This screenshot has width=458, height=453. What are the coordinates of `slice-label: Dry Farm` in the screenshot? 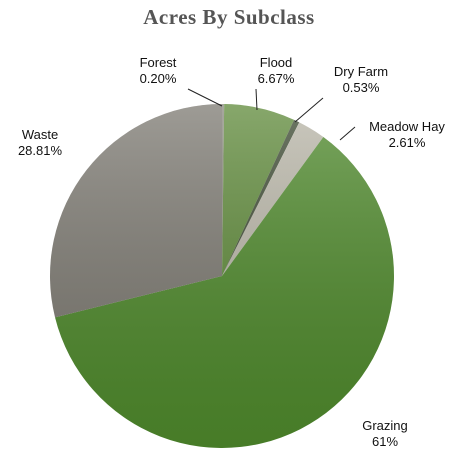 It's located at (361, 71).